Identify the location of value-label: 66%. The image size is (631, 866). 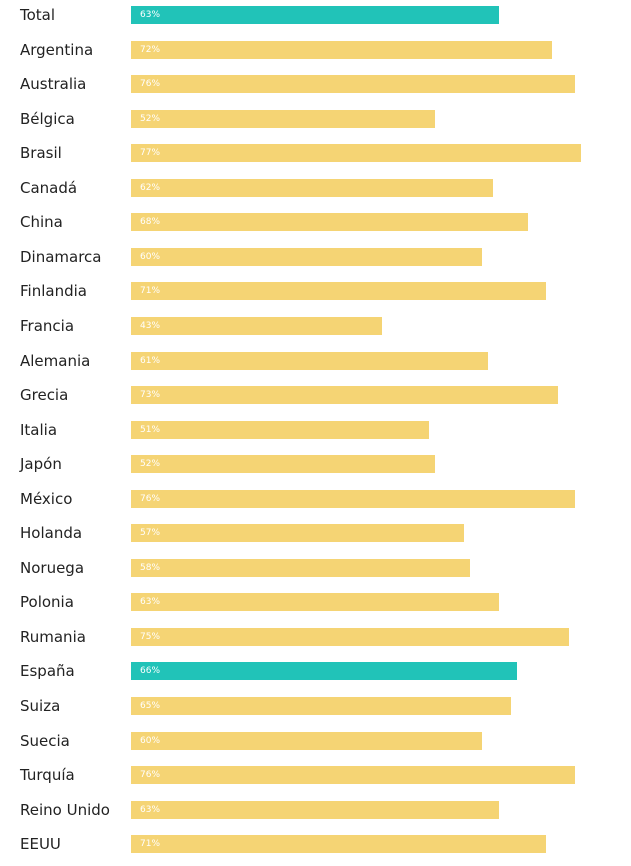
(150, 671).